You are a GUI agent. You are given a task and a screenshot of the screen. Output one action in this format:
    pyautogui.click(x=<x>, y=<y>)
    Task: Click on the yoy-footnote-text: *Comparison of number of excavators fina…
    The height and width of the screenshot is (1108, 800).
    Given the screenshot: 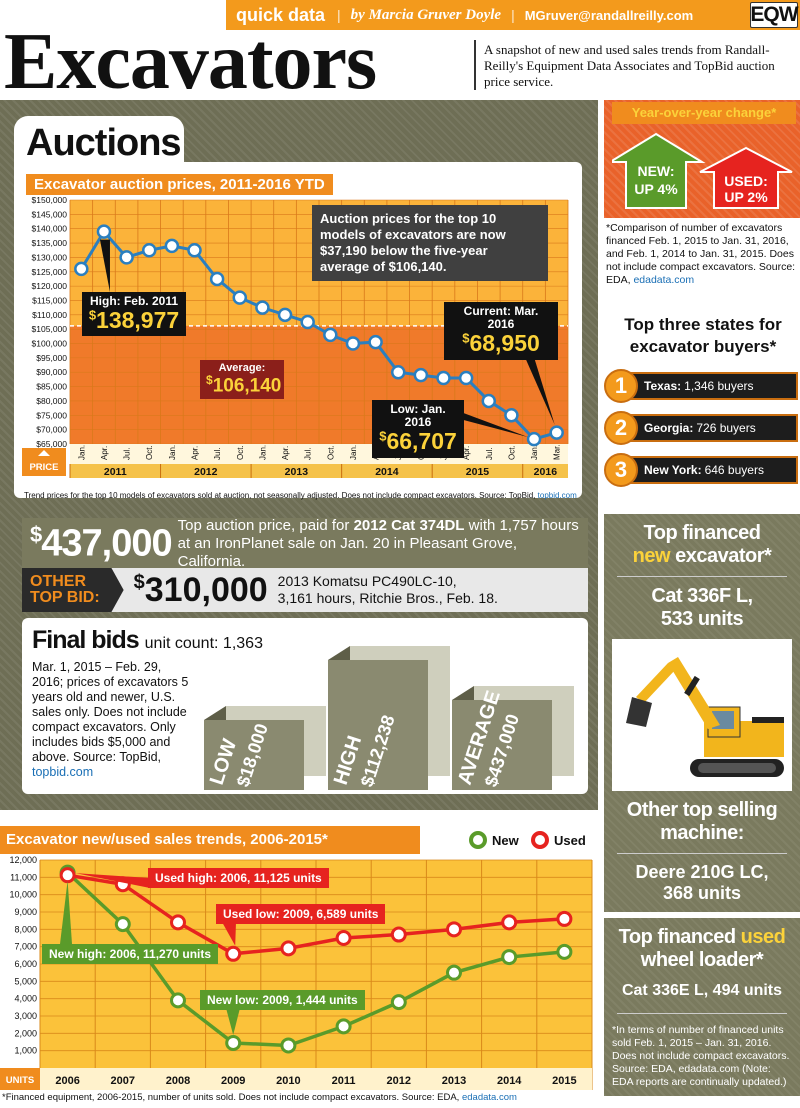 What is the action you would take?
    pyautogui.click(x=701, y=254)
    